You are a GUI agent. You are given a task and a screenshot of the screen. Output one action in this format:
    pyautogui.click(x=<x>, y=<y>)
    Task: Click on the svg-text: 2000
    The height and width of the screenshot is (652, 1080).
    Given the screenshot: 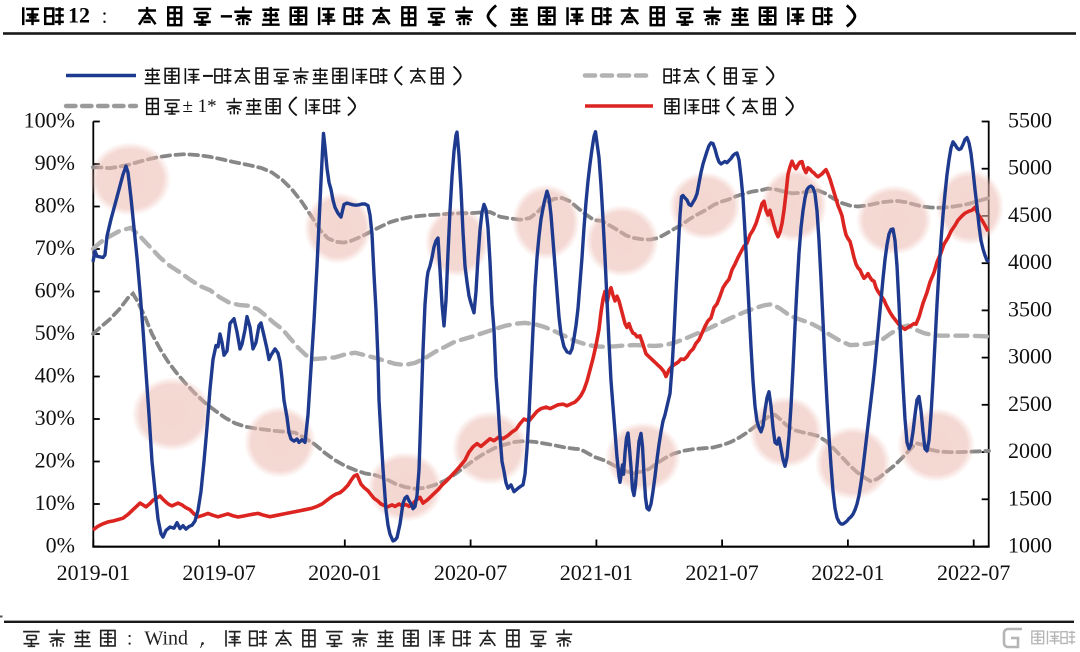 What is the action you would take?
    pyautogui.click(x=1030, y=450)
    